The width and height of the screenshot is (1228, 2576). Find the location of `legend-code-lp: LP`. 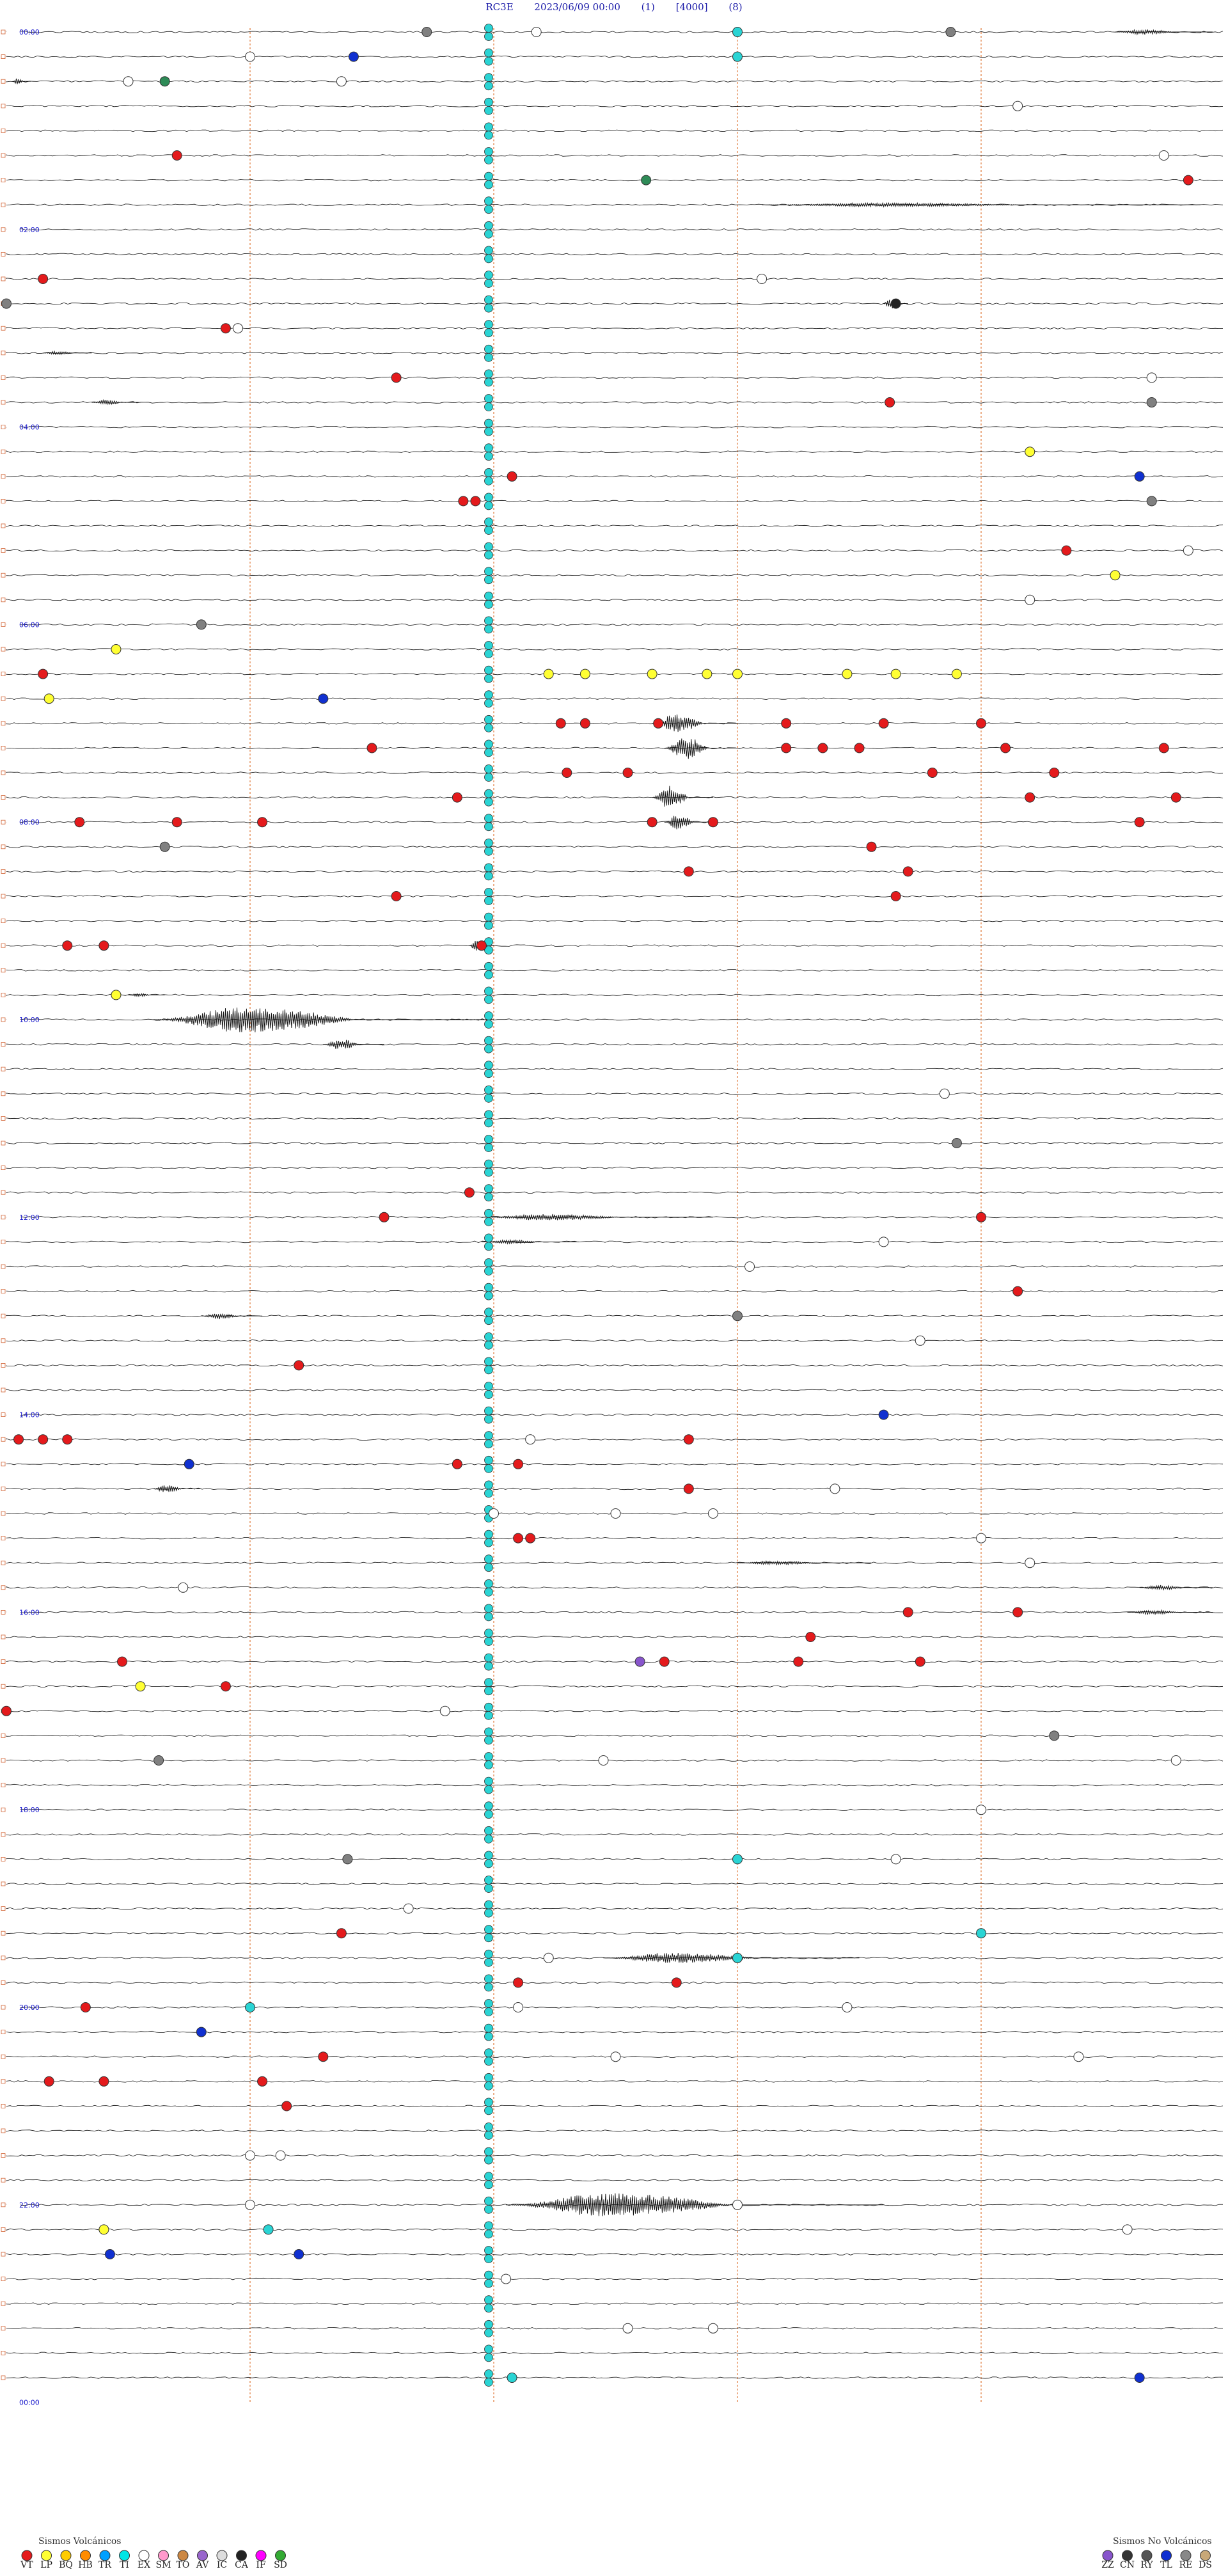

legend-code-lp: LP is located at coordinates (46, 2565).